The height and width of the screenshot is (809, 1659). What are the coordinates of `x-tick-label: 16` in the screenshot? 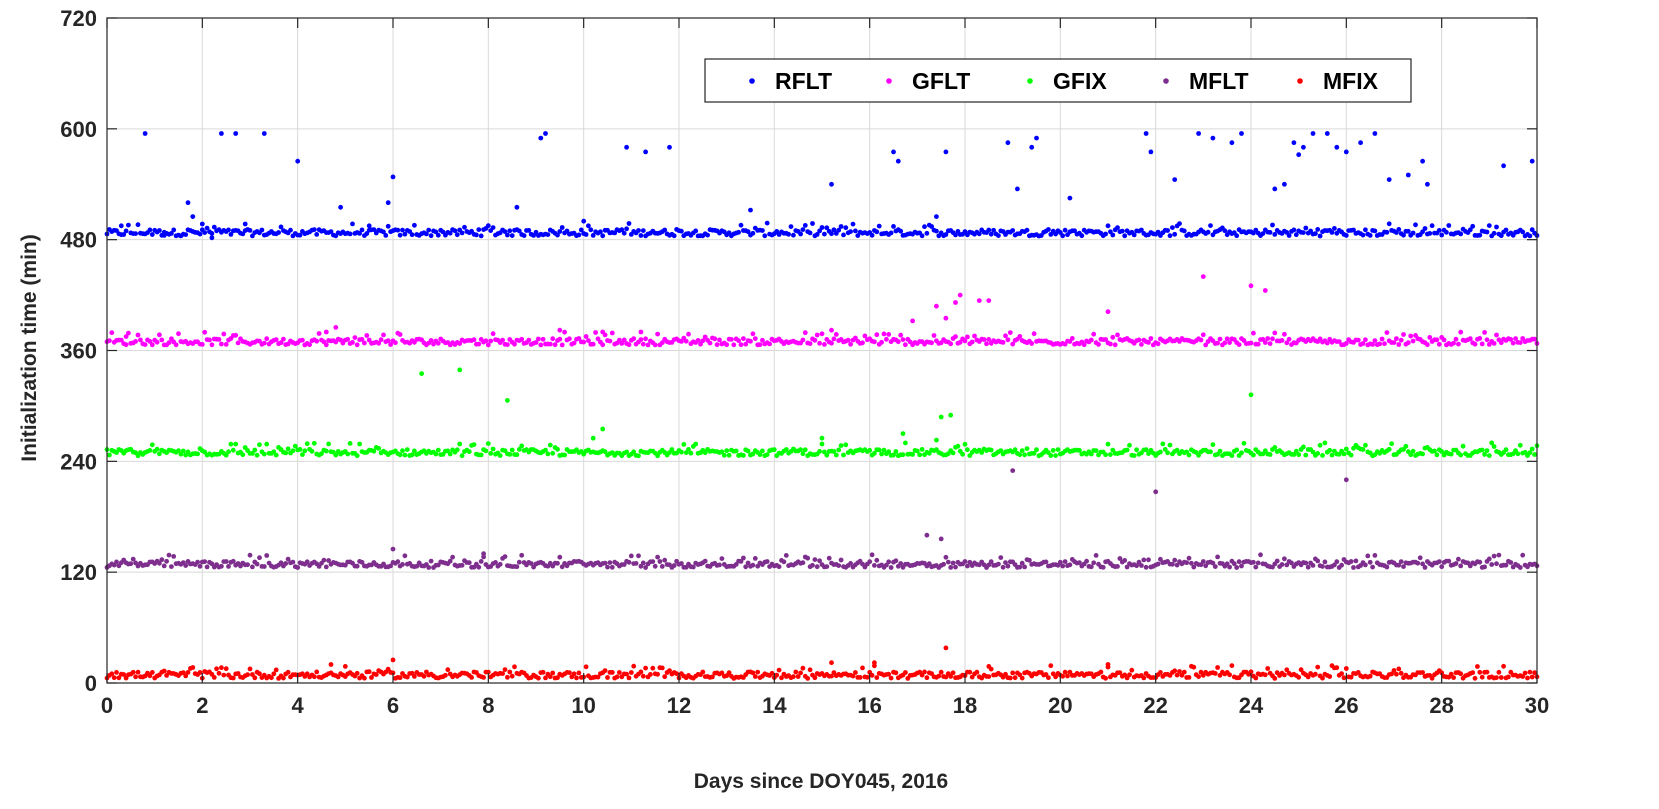 It's located at (869, 705).